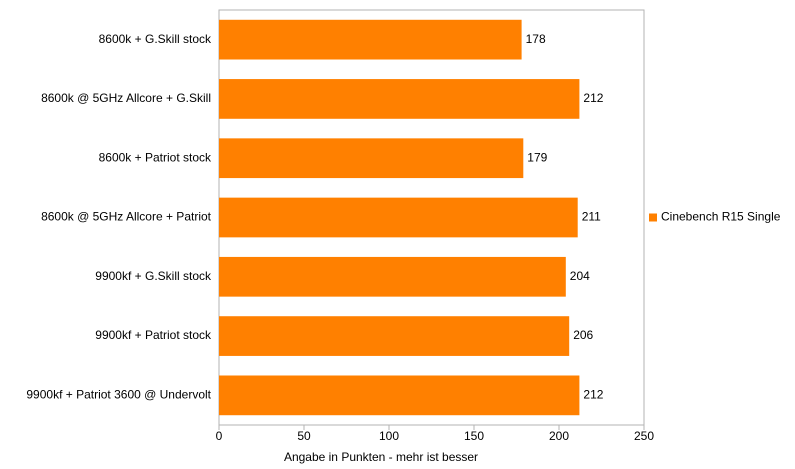 The height and width of the screenshot is (469, 795). Describe the element at coordinates (118, 395) in the screenshot. I see `y-tick-label: 9900kf + Patriot 3600 @ Undervolt` at that location.